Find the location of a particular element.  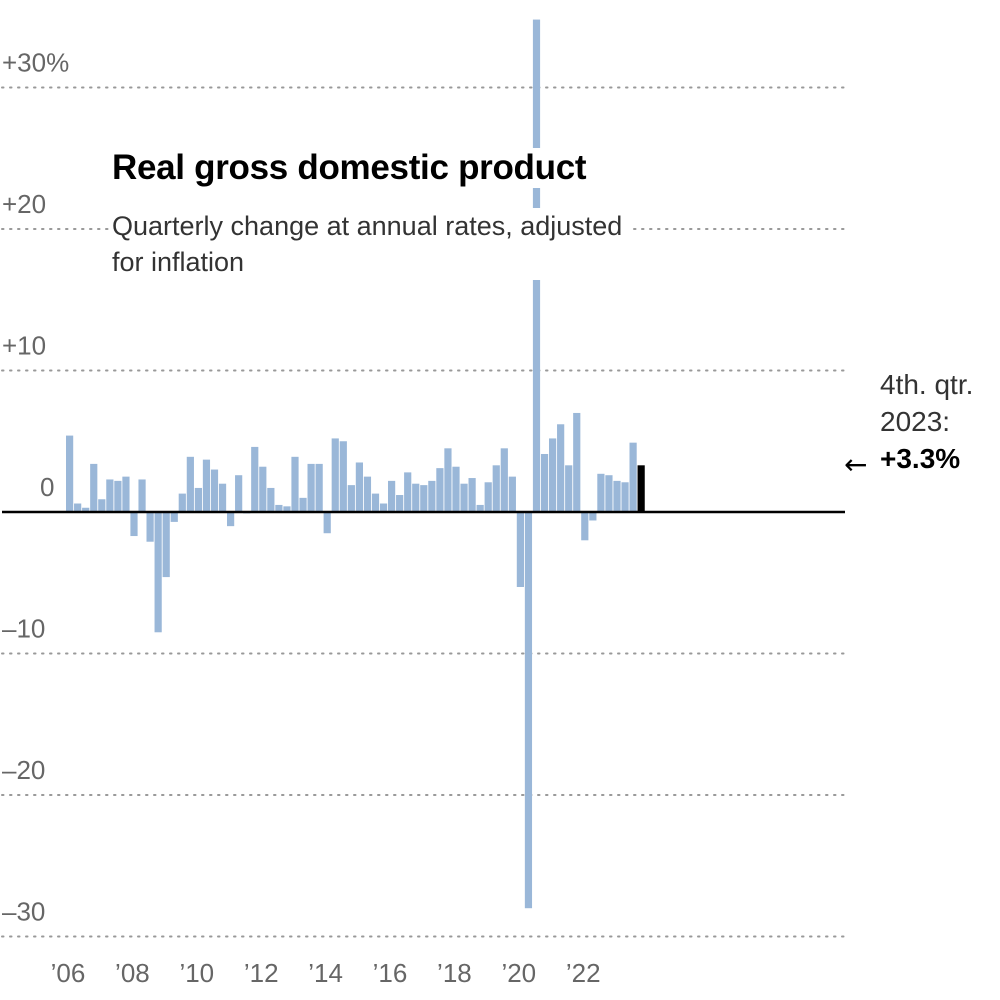

y-tick-label: –10 is located at coordinates (23, 629).